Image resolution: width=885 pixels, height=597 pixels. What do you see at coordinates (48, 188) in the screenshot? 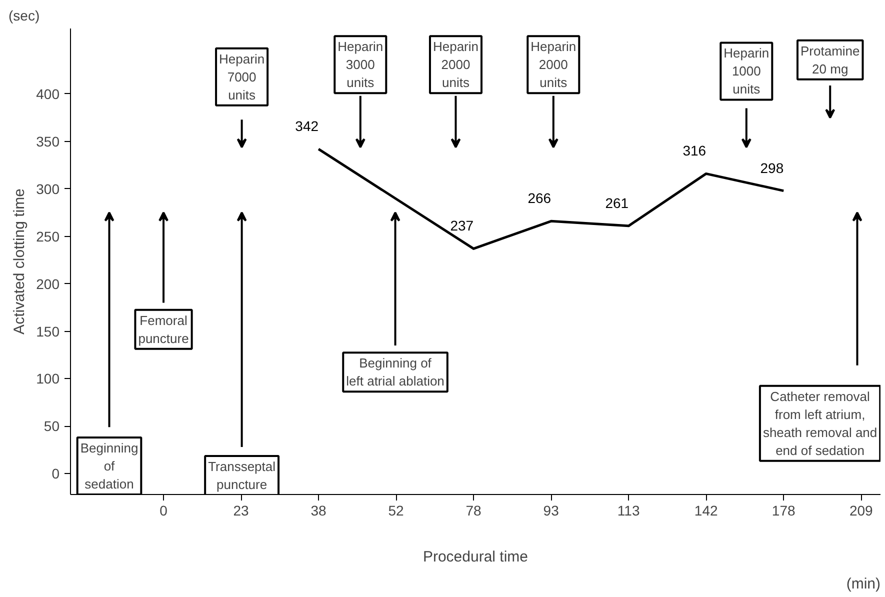
I see `y-tick-label: 300` at bounding box center [48, 188].